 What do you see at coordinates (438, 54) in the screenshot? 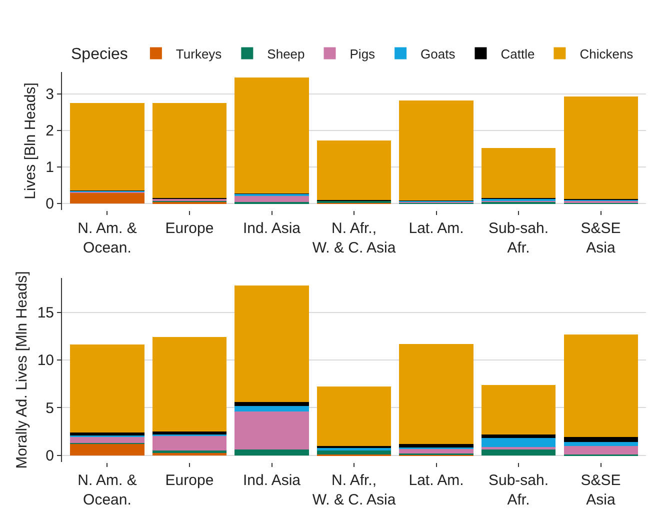
I see `legend-label: Goats` at bounding box center [438, 54].